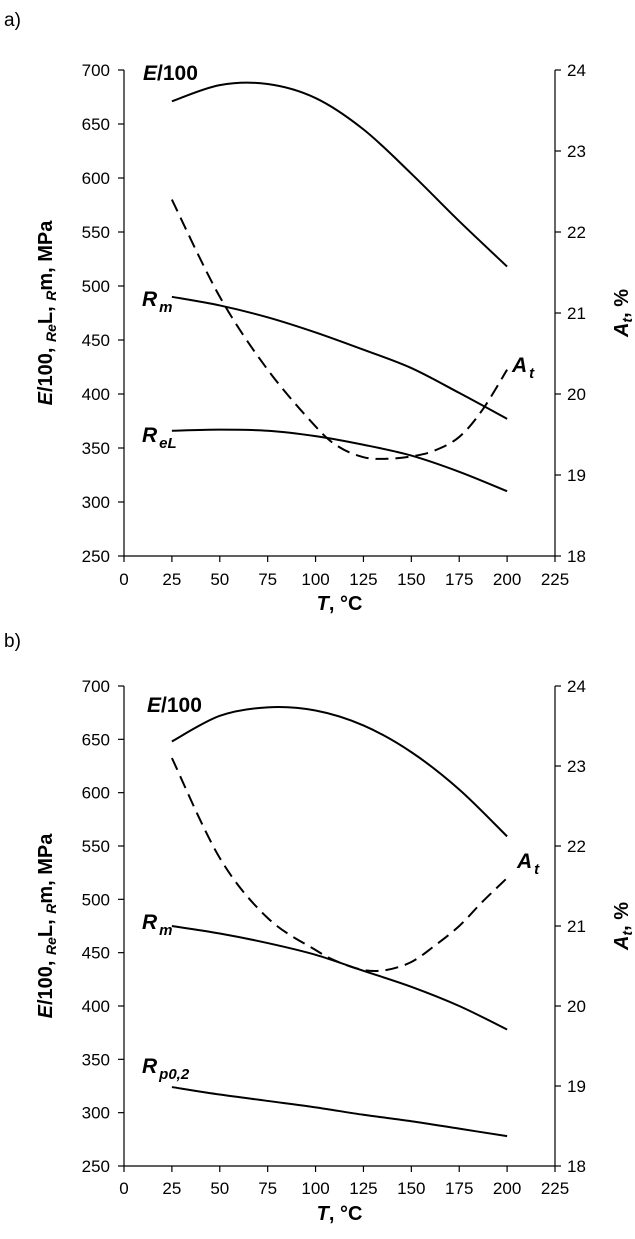 This screenshot has height=1239, width=635. Describe the element at coordinates (12, 20) in the screenshot. I see `panel-label: a)` at that location.